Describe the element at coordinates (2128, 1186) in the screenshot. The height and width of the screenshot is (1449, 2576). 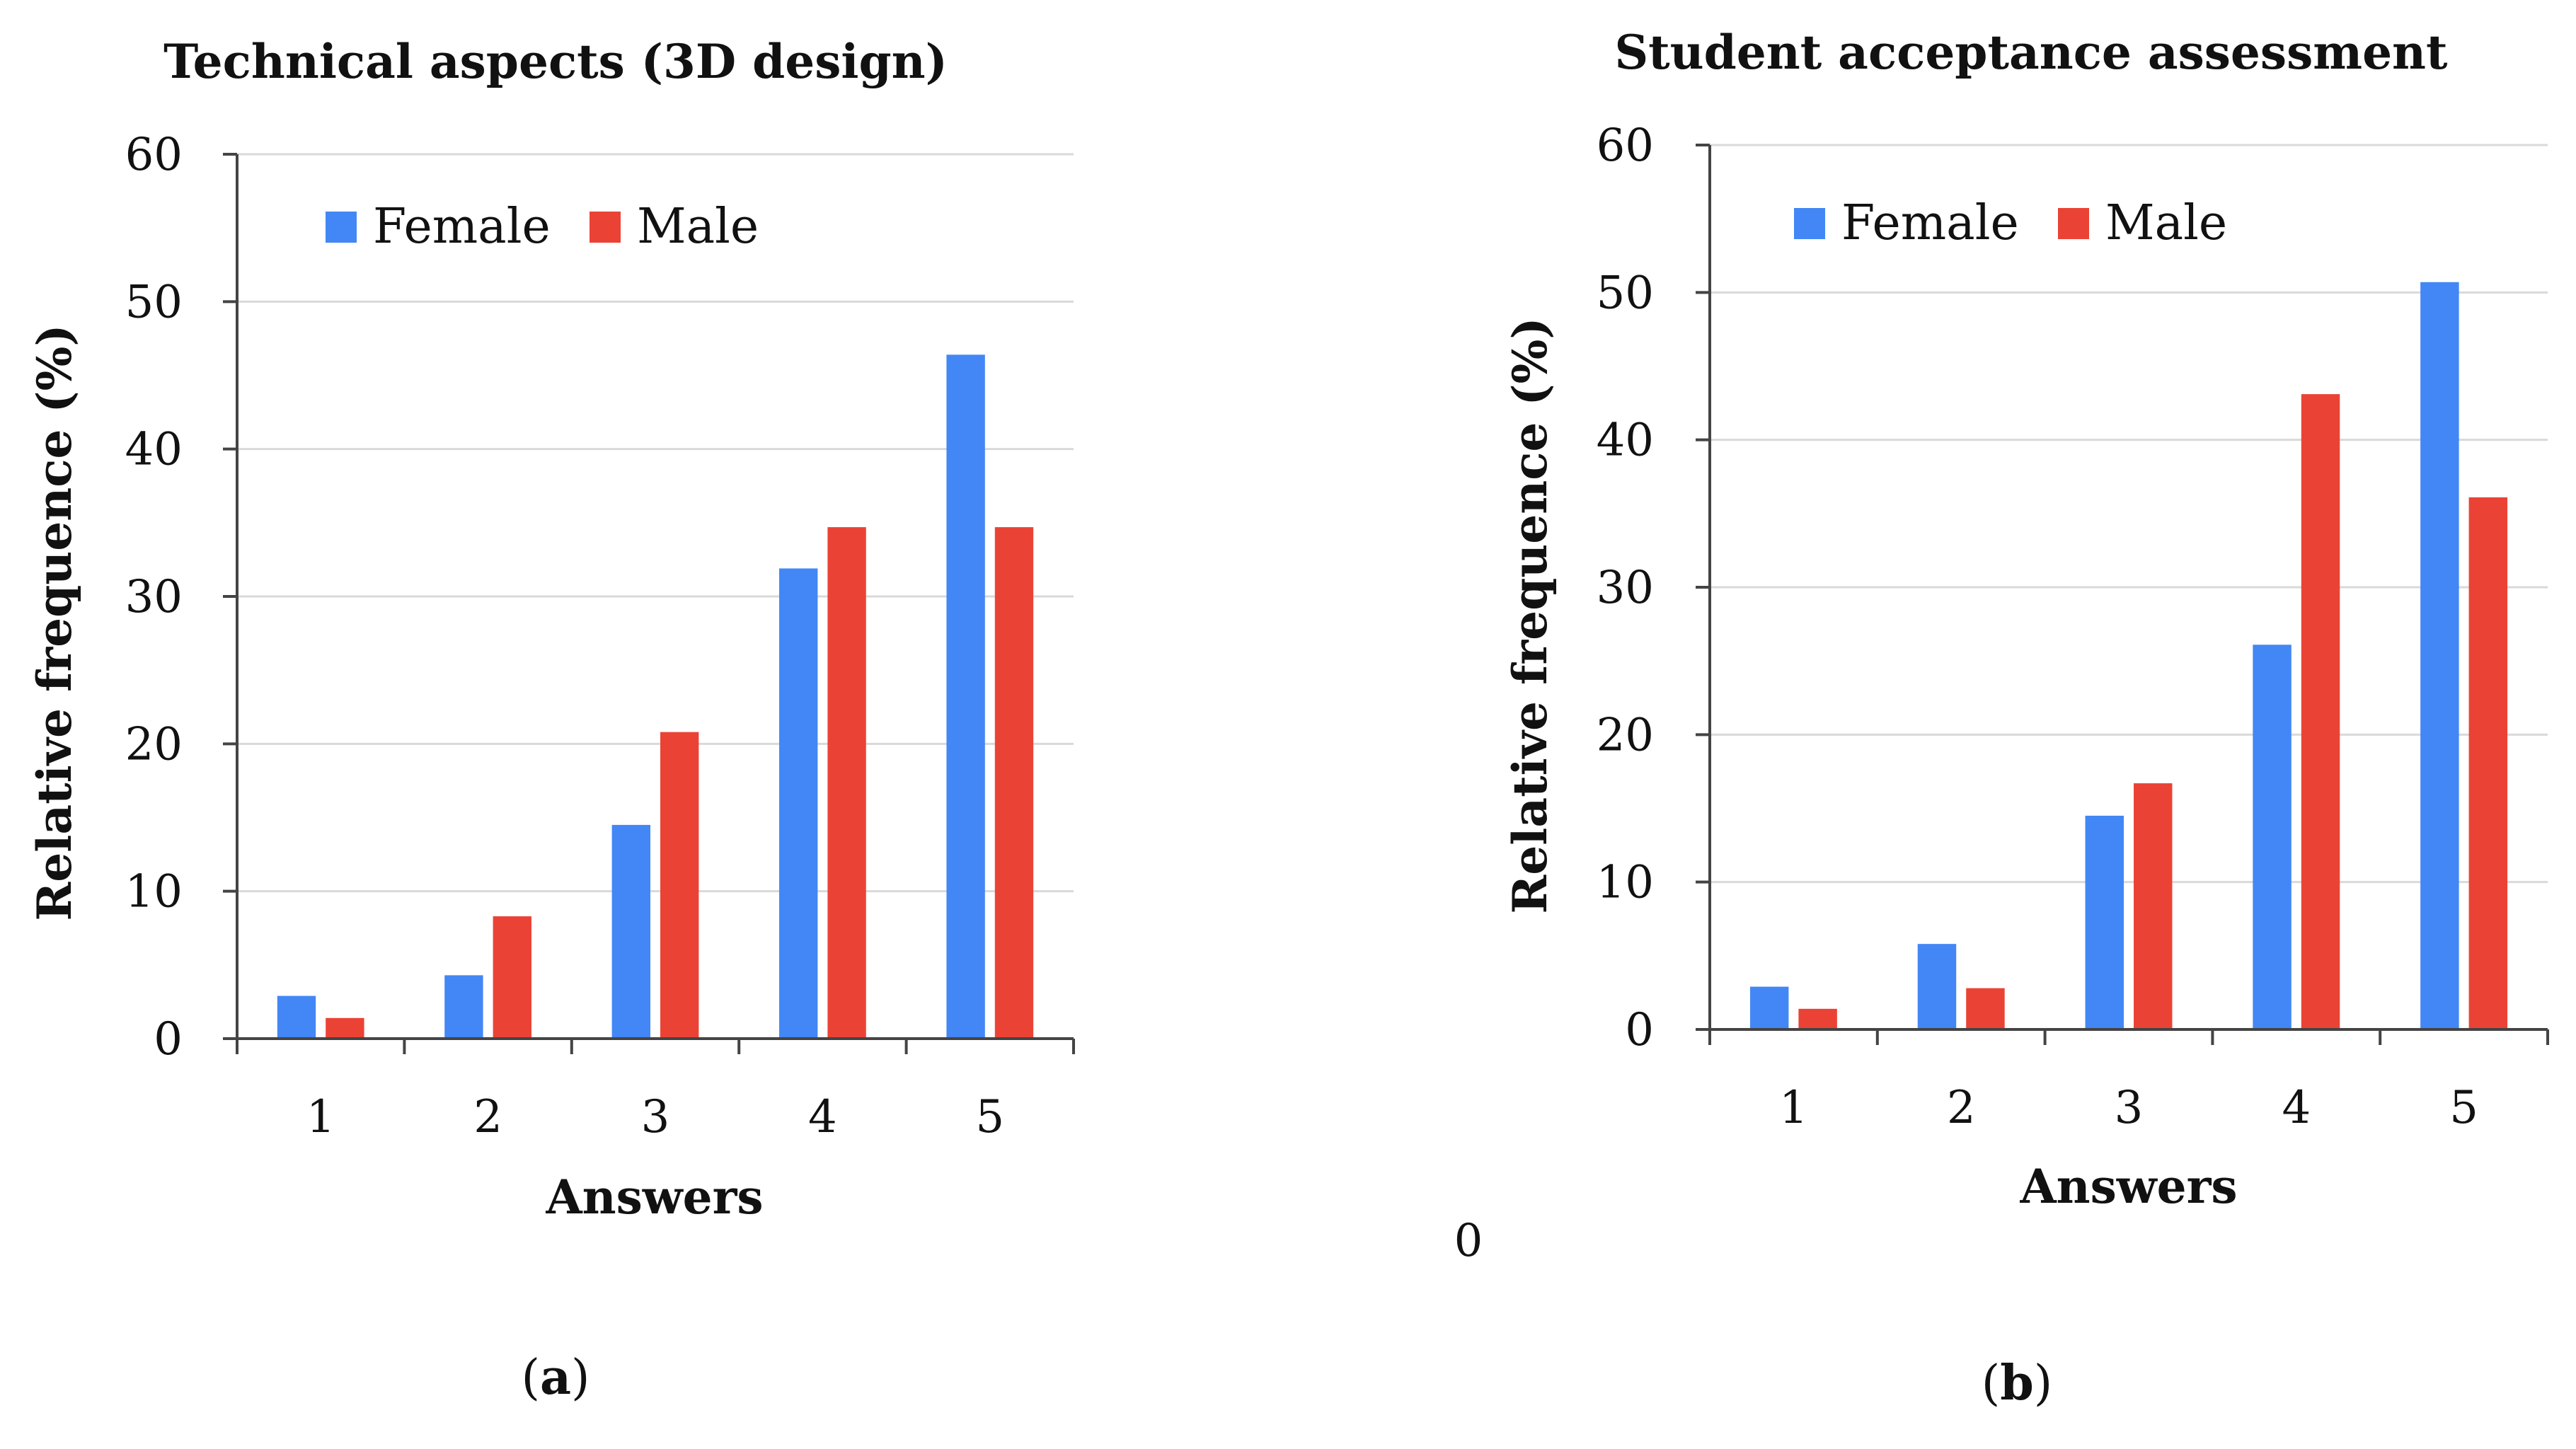
I see `x-axis-label-b: Answers` at that location.